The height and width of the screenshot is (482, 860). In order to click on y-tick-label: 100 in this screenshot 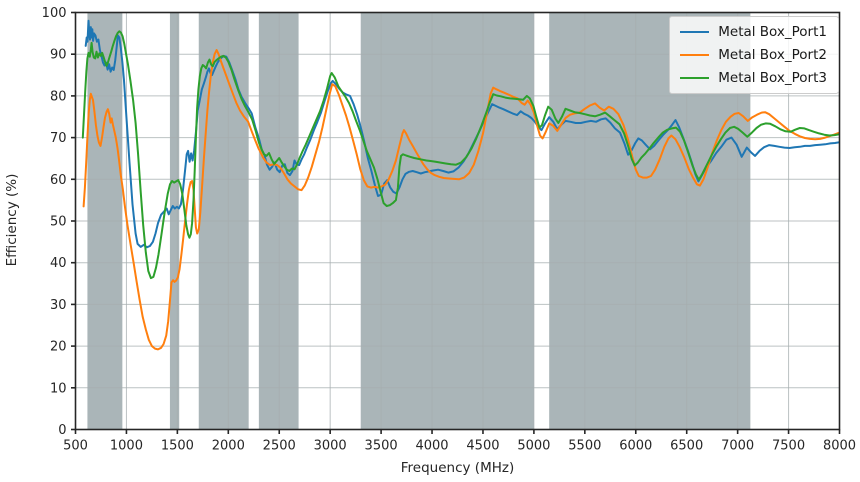, I will do `click(54, 13)`.